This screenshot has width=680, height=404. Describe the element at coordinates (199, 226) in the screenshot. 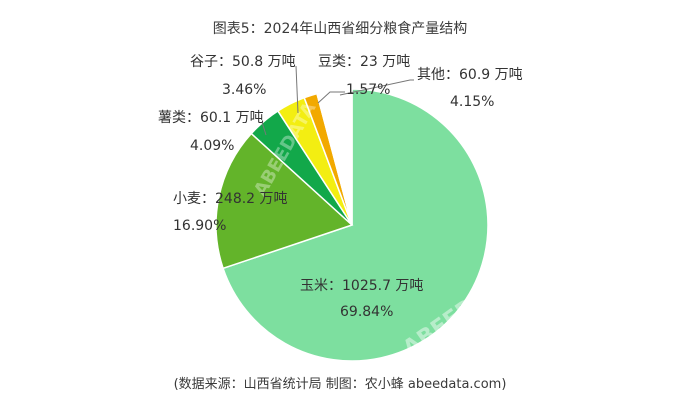

I see `slice-percent-1: 16.90%` at that location.